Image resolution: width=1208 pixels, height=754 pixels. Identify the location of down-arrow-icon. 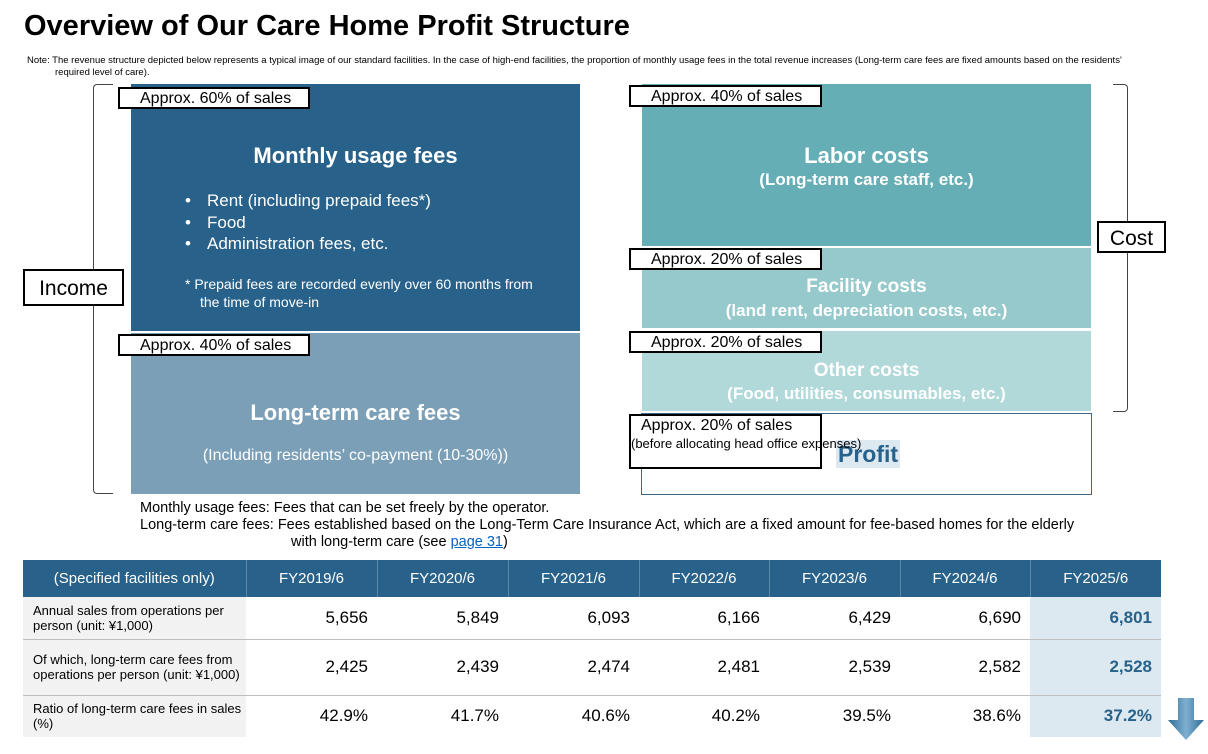
(1186, 719).